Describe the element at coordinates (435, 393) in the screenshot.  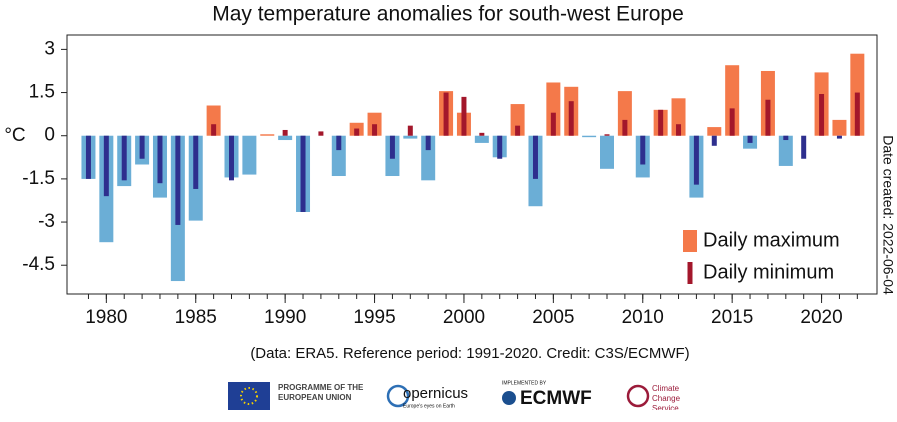
I see `copernicus-name: opernicus` at that location.